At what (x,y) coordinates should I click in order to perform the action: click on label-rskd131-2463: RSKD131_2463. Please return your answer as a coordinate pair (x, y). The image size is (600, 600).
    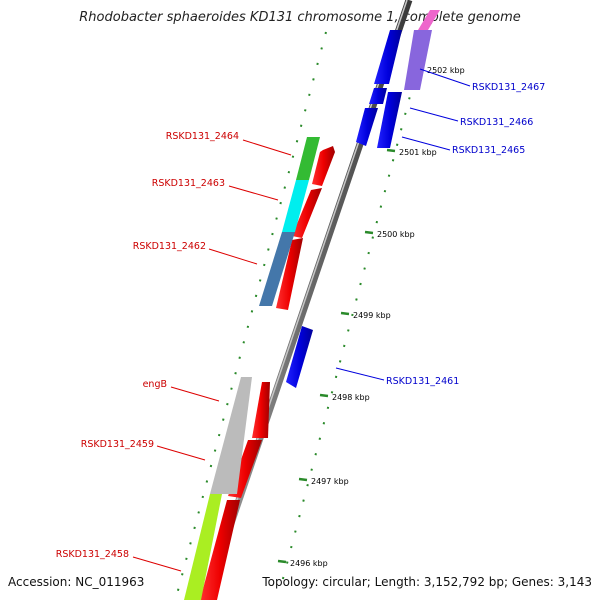
    Looking at the image, I should click on (188, 183).